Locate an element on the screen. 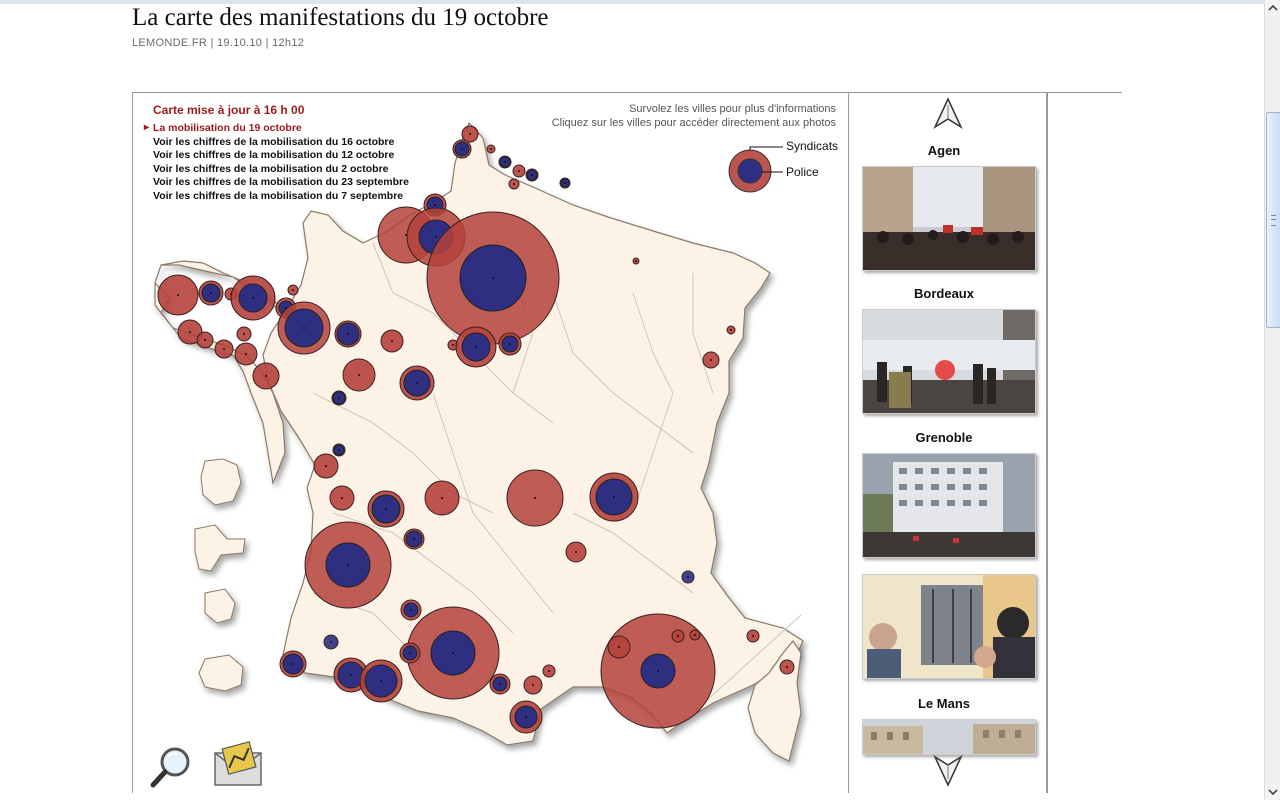 The height and width of the screenshot is (800, 1280). link-active-mobilisation: La mobilisation du 19 octobre is located at coordinates (276, 128).